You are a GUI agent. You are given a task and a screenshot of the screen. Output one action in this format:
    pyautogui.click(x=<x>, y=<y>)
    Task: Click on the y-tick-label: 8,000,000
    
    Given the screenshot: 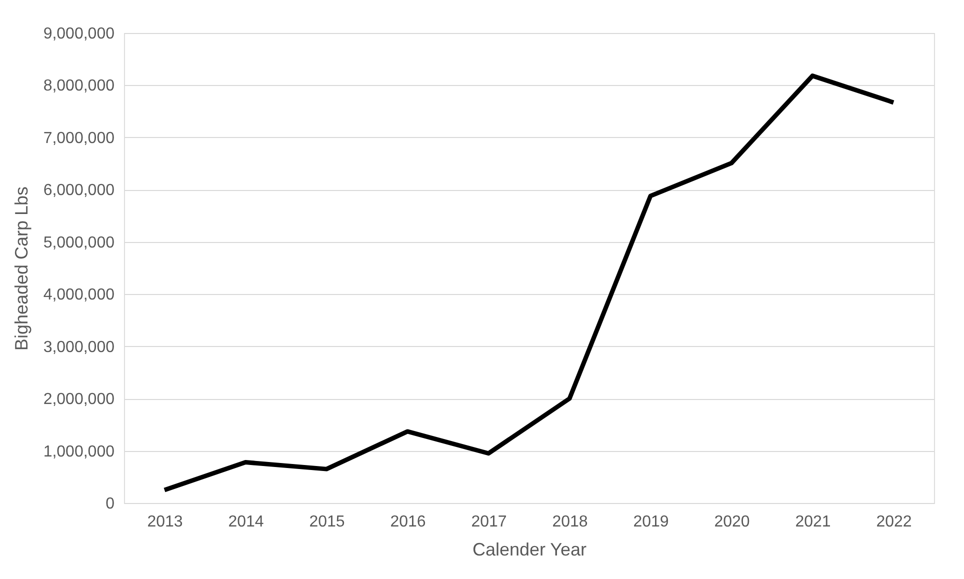 What is the action you would take?
    pyautogui.click(x=79, y=86)
    